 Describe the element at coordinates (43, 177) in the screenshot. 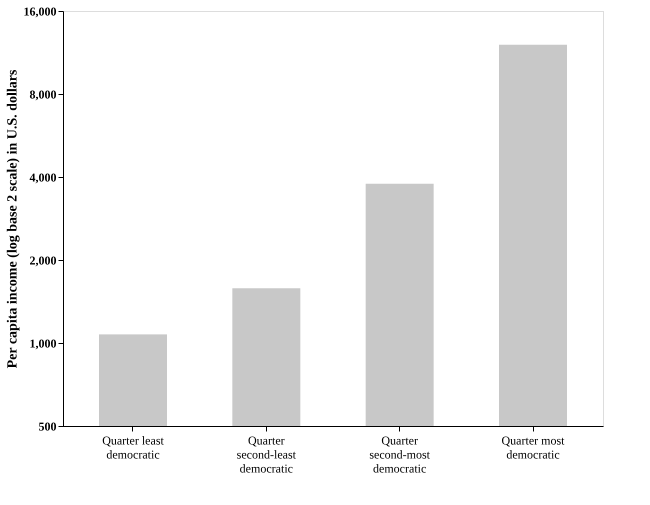

I see `y-tick-label: 4,000` at that location.